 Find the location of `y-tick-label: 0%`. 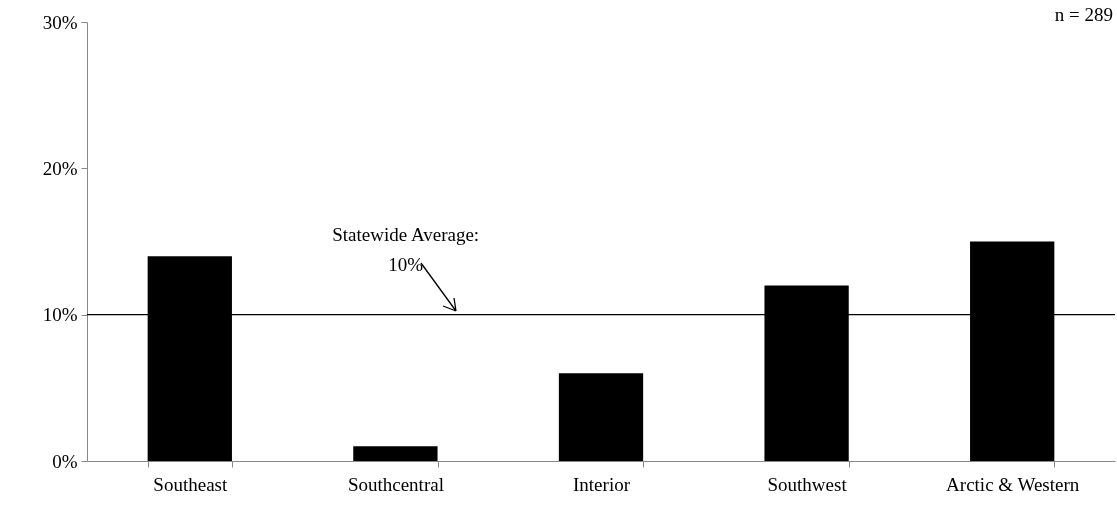

y-tick-label: 0% is located at coordinates (65, 461).